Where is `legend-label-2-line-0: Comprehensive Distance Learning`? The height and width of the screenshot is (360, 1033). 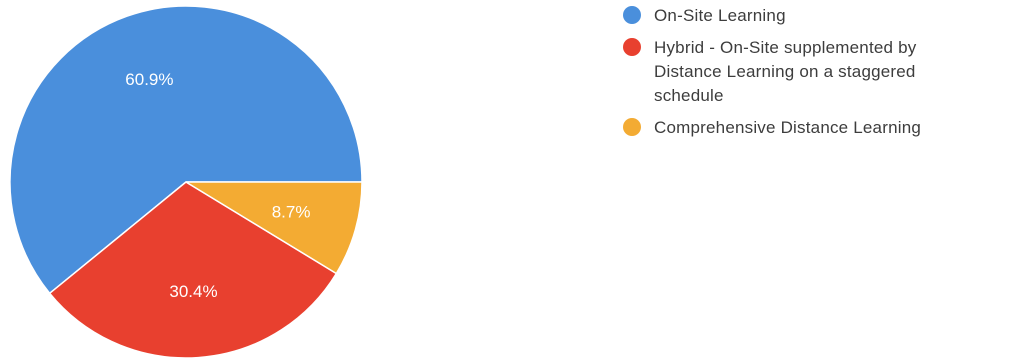 legend-label-2-line-0: Comprehensive Distance Learning is located at coordinates (787, 127).